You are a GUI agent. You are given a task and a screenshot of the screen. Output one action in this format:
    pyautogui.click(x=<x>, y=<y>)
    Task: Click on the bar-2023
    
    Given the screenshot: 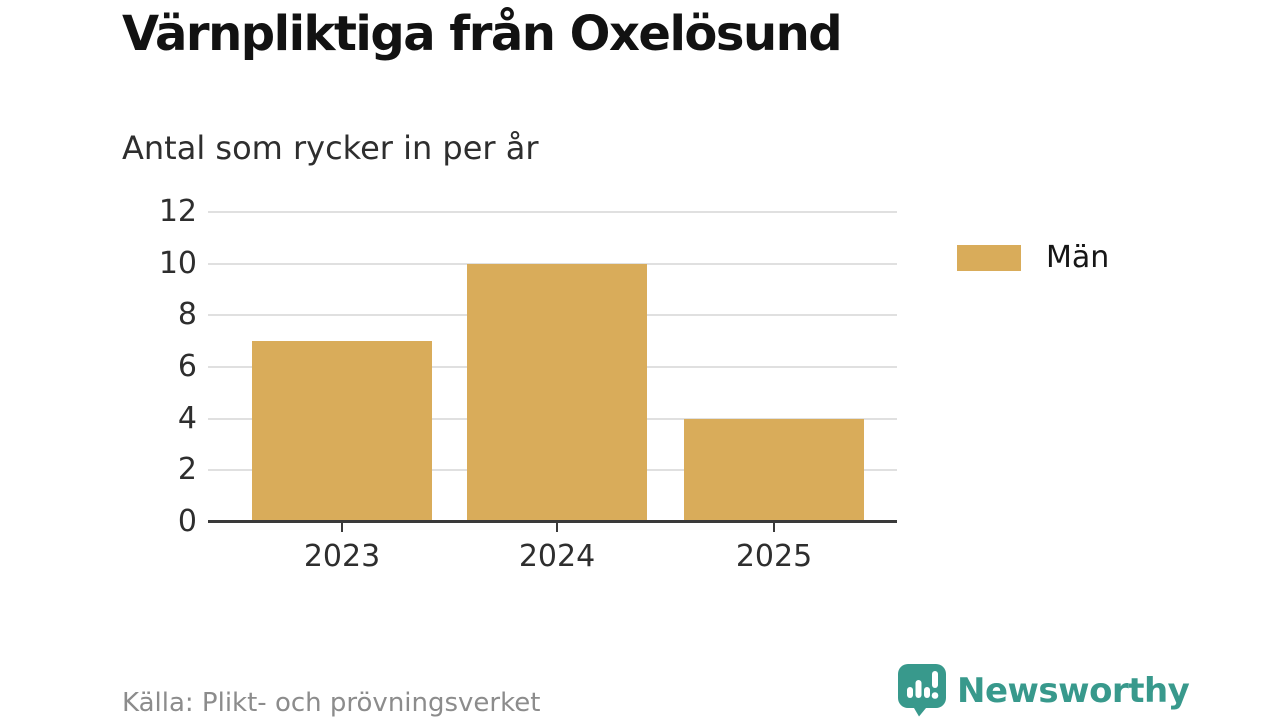 What is the action you would take?
    pyautogui.click(x=342, y=431)
    